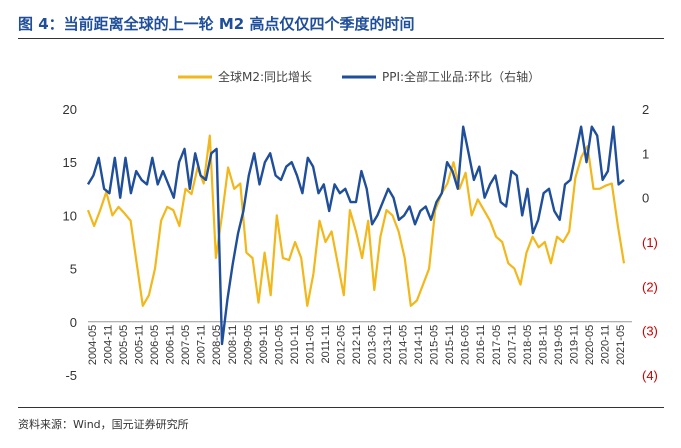 This screenshot has width=681, height=448. I want to click on legend-label: 全球M2:同比增长, so click(265, 76).